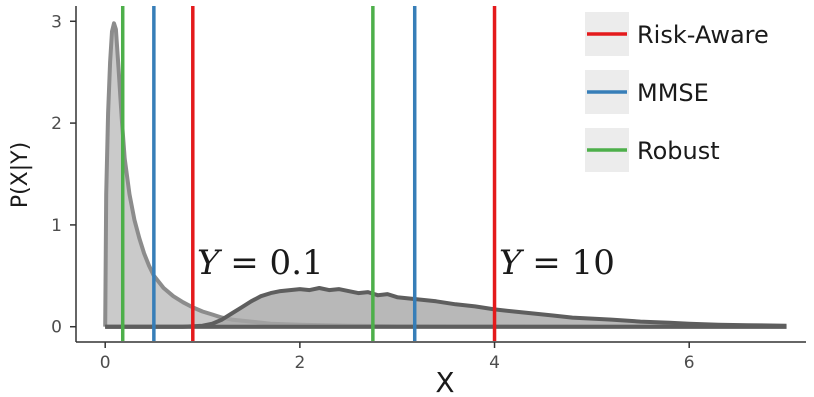 The height and width of the screenshot is (397, 814). Describe the element at coordinates (56, 328) in the screenshot. I see `y-tick-label: 0` at that location.